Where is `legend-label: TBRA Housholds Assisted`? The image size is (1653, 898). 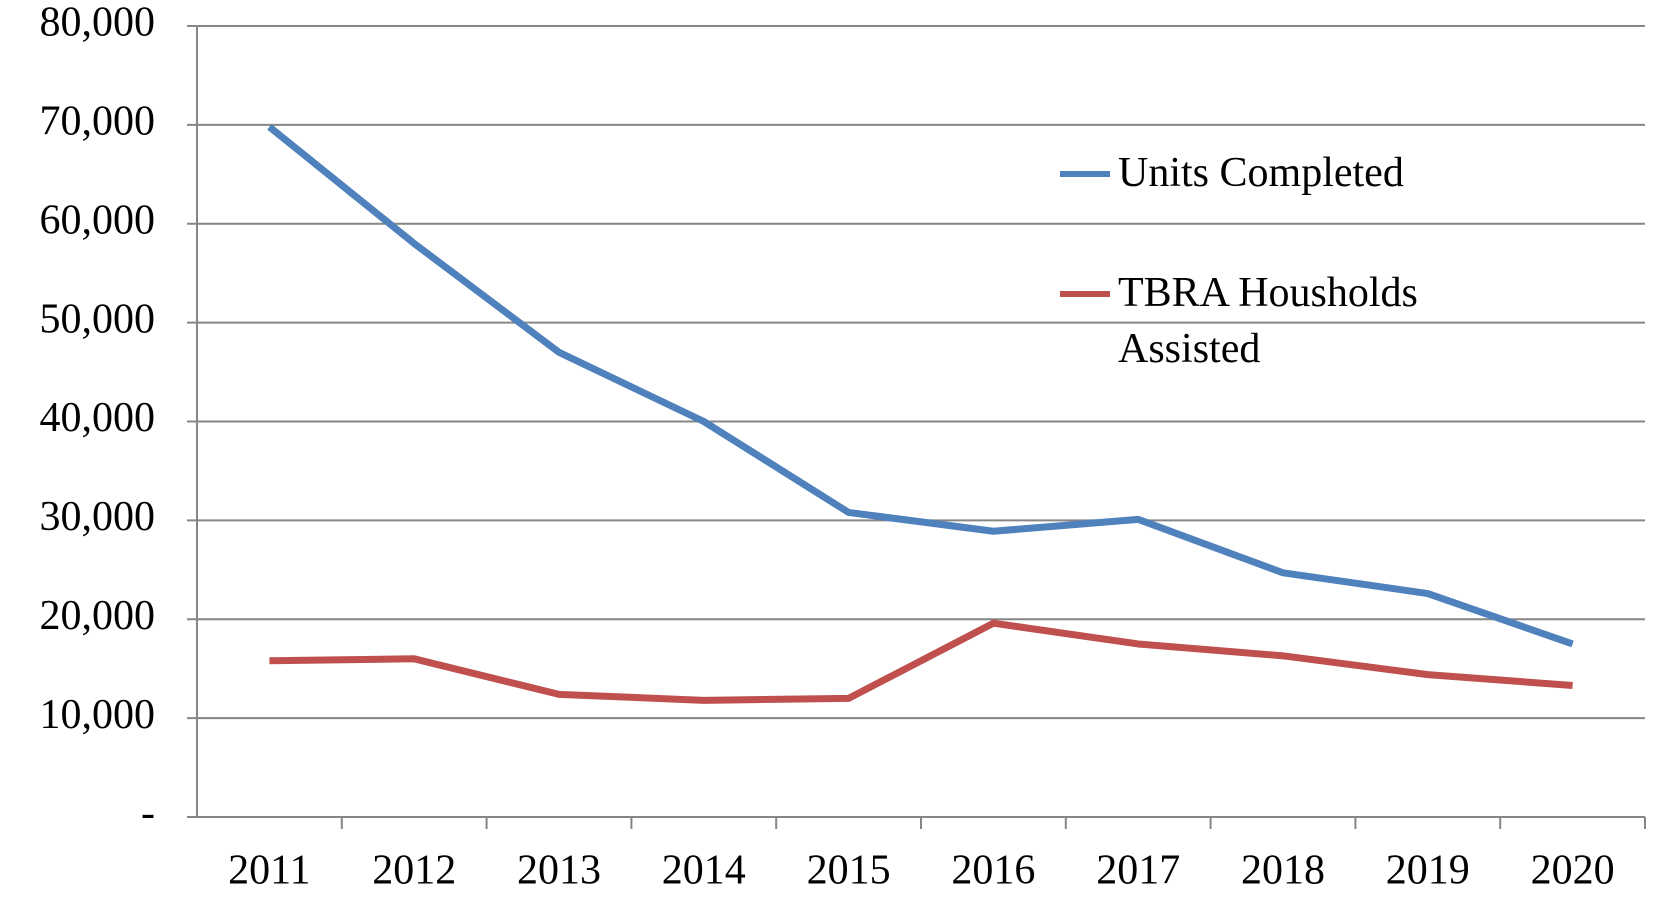 legend-label: TBRA Housholds Assisted is located at coordinates (1268, 321).